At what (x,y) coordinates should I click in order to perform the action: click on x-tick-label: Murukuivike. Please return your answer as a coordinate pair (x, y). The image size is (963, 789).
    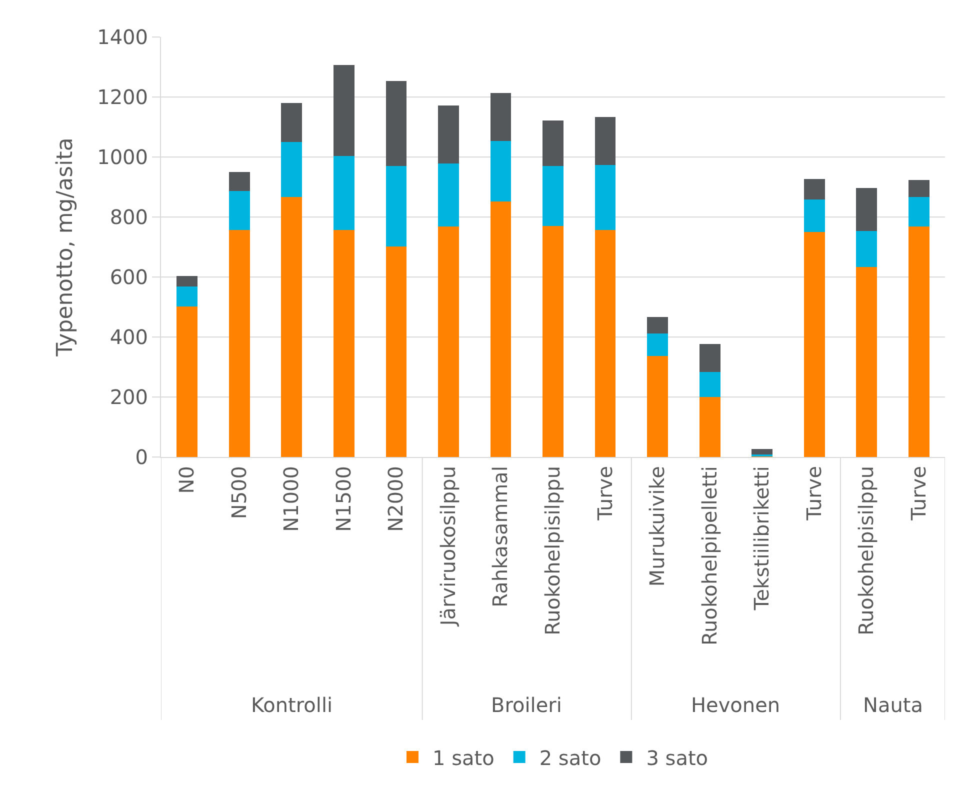
    Looking at the image, I should click on (657, 526).